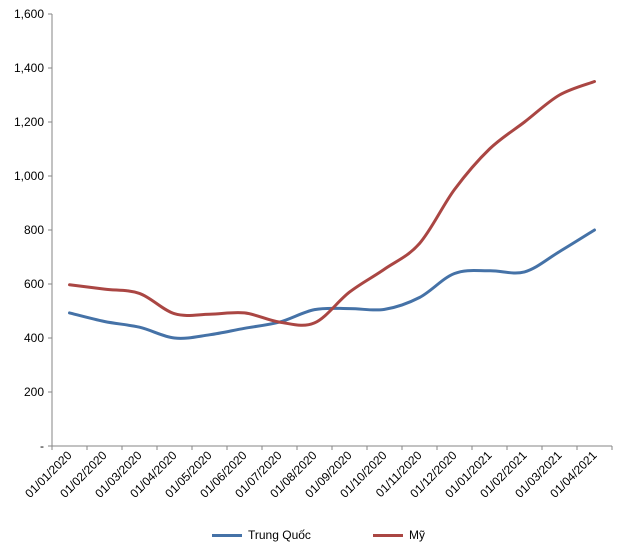  Describe the element at coordinates (29, 68) in the screenshot. I see `y-tick-label: 1,400` at that location.